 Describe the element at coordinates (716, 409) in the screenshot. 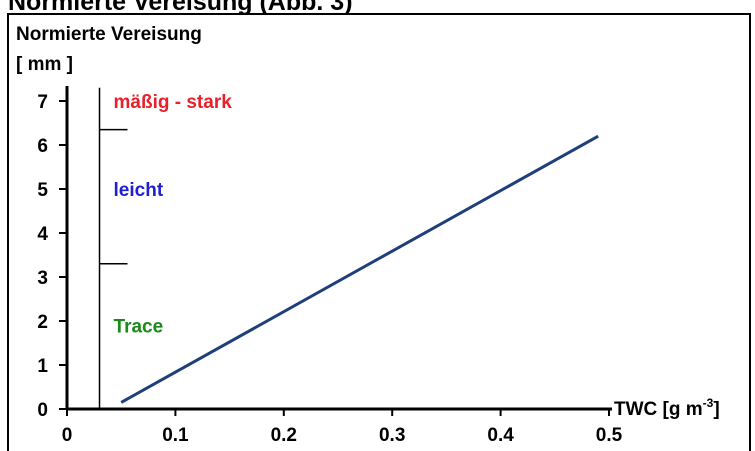

I see `x-axis-label-end: ]` at that location.